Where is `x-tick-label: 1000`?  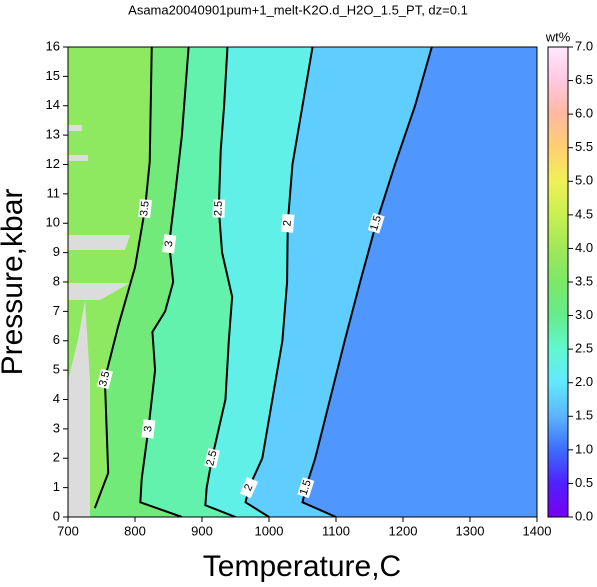 x-tick-label: 1000 is located at coordinates (269, 530).